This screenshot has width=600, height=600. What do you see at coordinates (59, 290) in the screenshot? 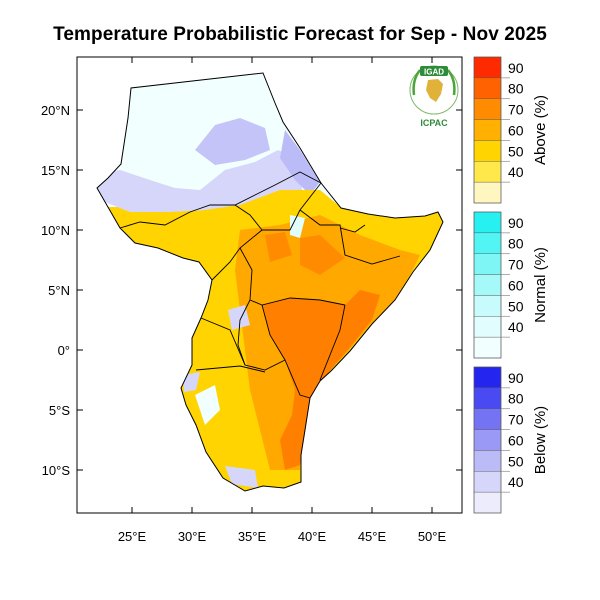
I see `lat-label: 5°N` at bounding box center [59, 290].